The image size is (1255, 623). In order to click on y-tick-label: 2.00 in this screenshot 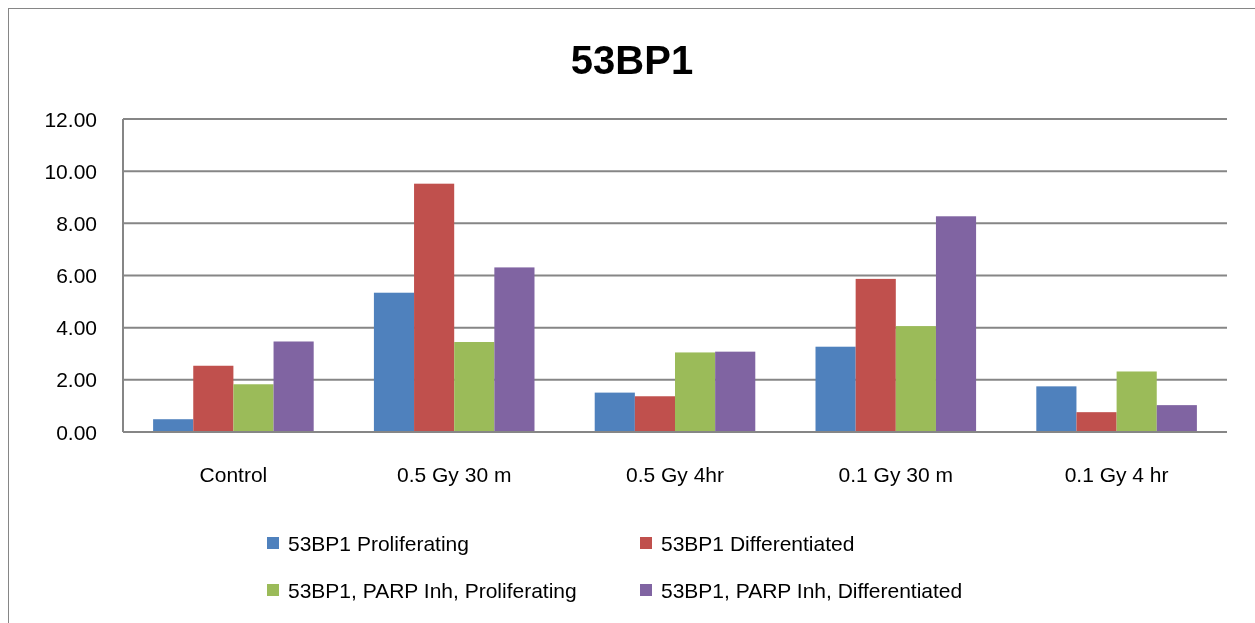, I will do `click(76, 380)`.